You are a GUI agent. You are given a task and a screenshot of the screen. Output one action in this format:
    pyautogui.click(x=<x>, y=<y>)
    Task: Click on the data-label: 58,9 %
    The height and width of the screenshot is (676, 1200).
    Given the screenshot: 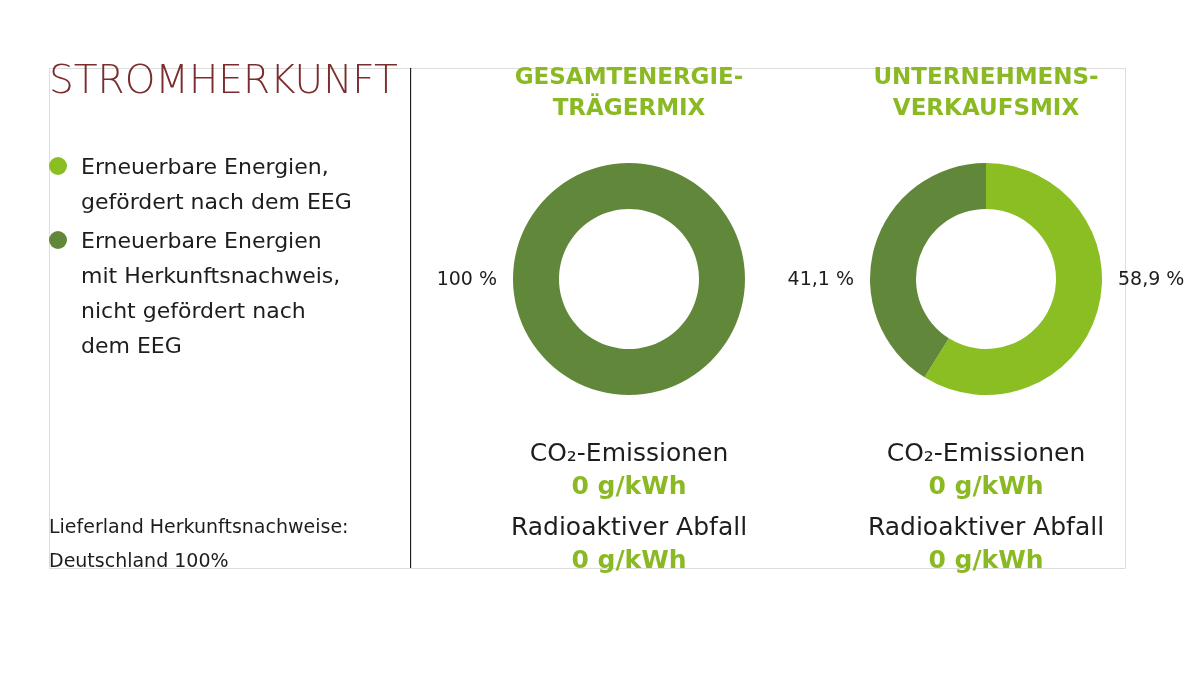 What is the action you would take?
    pyautogui.click(x=1151, y=278)
    